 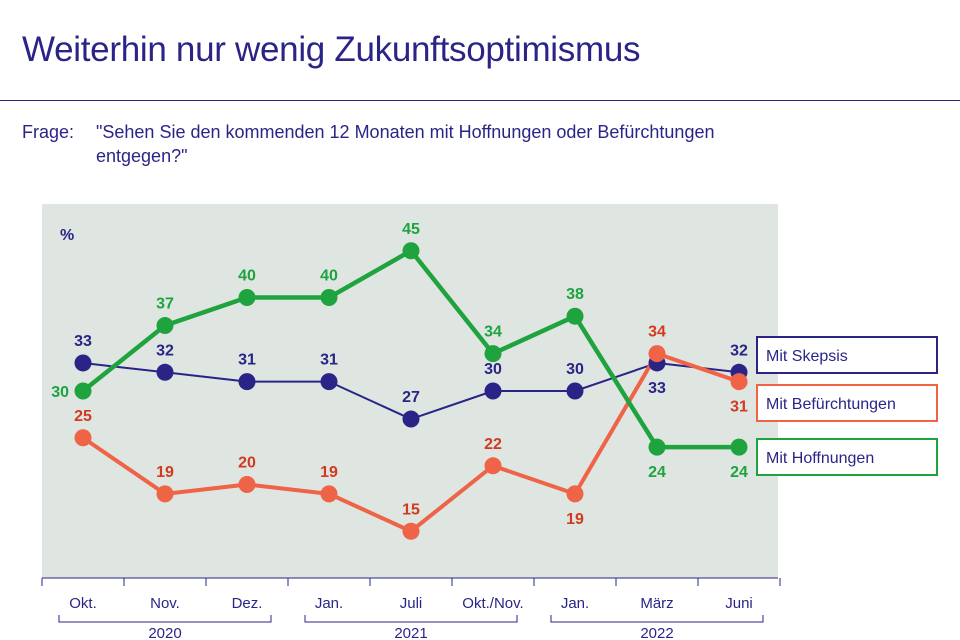 What do you see at coordinates (67, 235) in the screenshot?
I see `y-unit-label: %` at bounding box center [67, 235].